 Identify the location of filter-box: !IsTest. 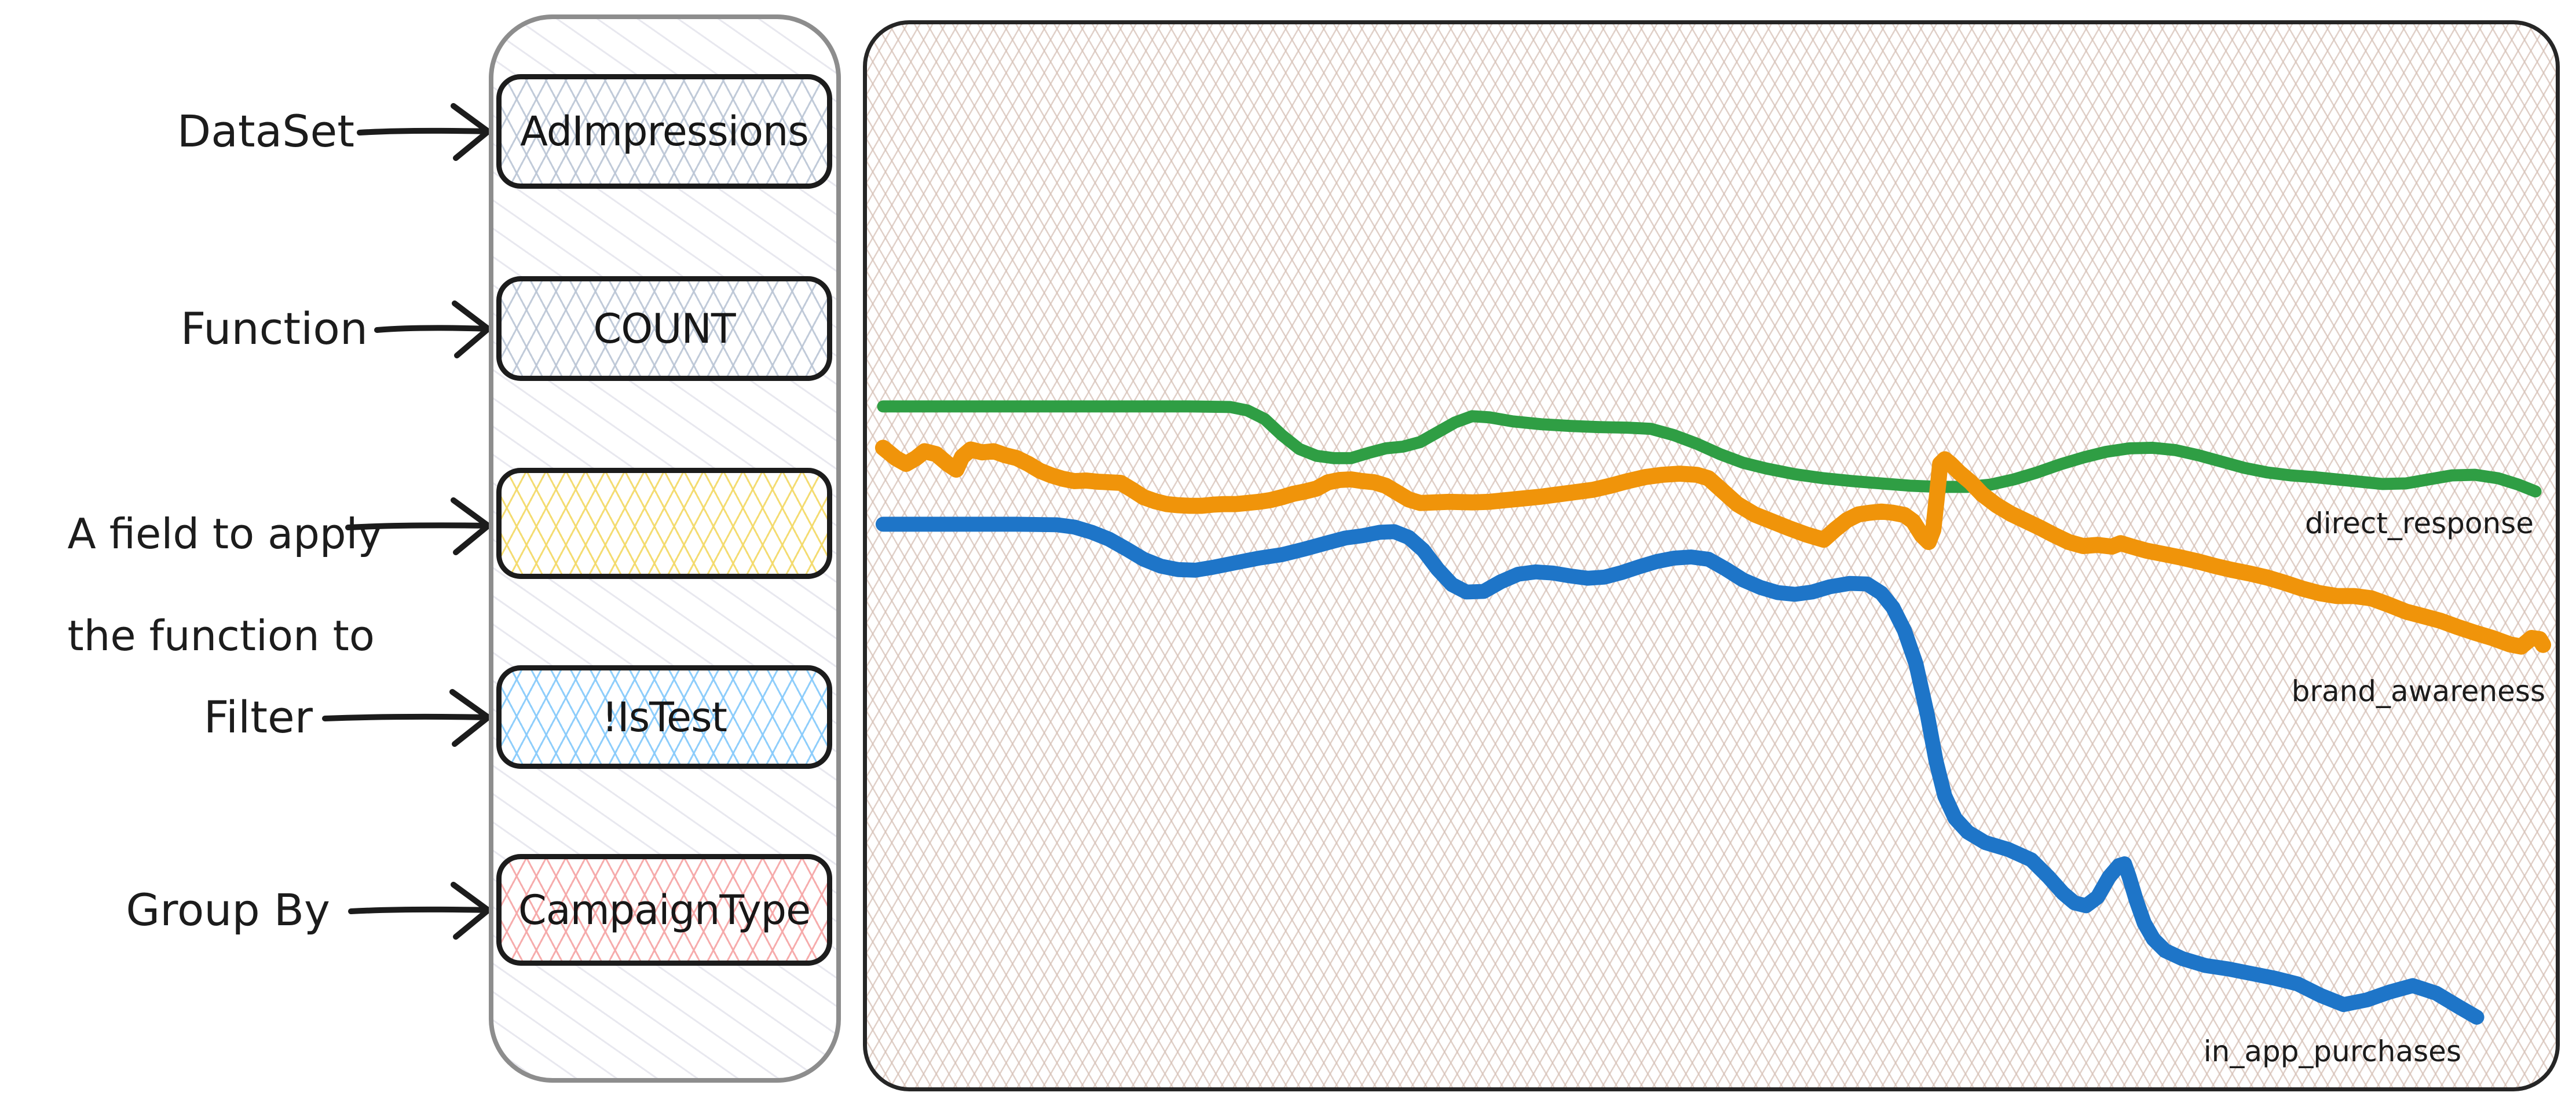
(664, 717).